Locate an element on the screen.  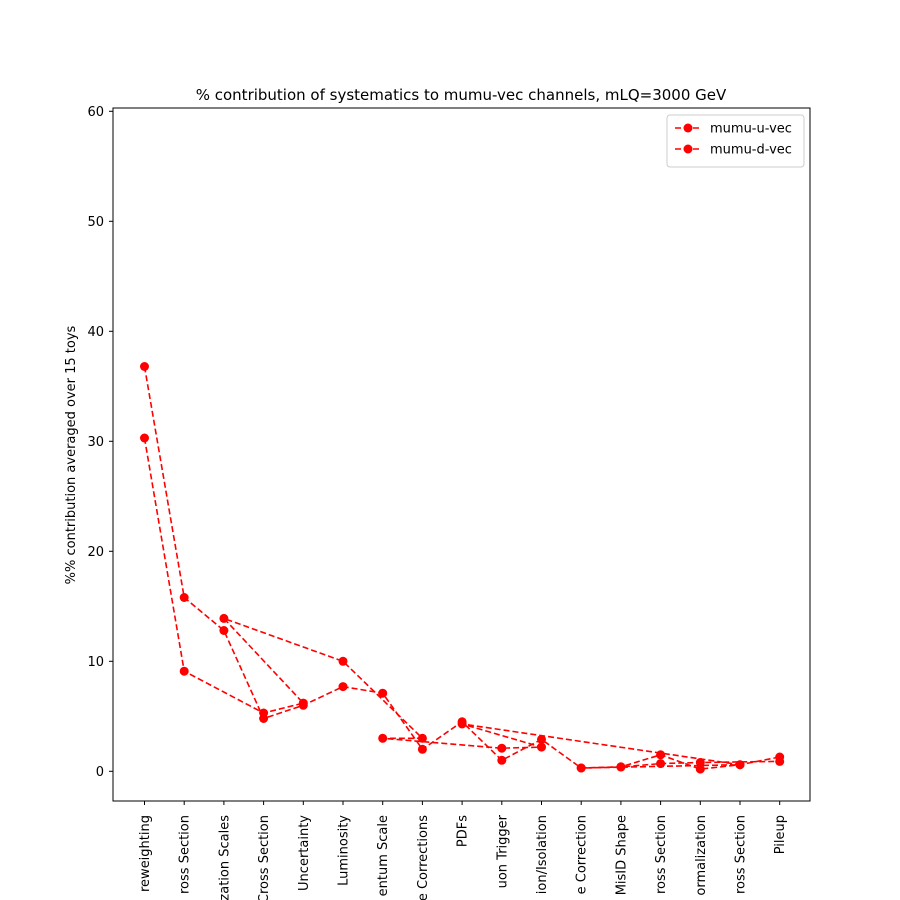
x-tick-label: Pileup is located at coordinates (780, 834).